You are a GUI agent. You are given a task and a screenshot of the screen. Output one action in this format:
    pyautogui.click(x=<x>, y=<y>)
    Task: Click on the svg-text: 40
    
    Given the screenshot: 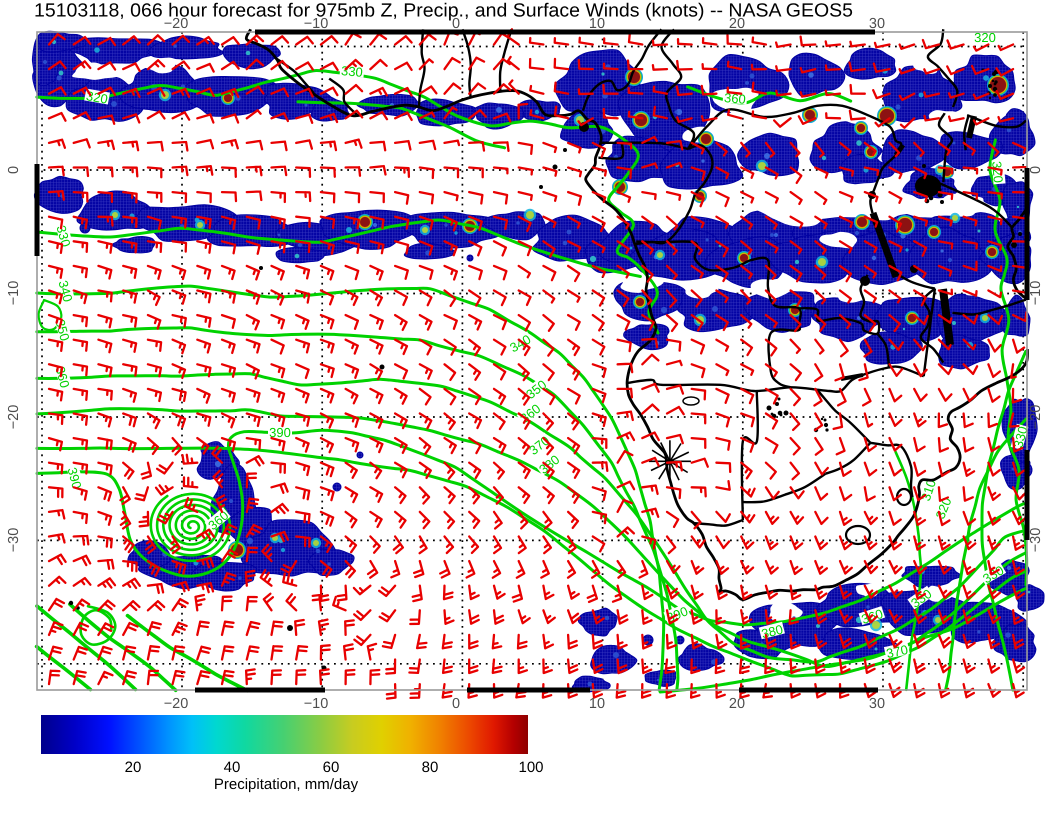 What is the action you would take?
    pyautogui.click(x=232, y=767)
    